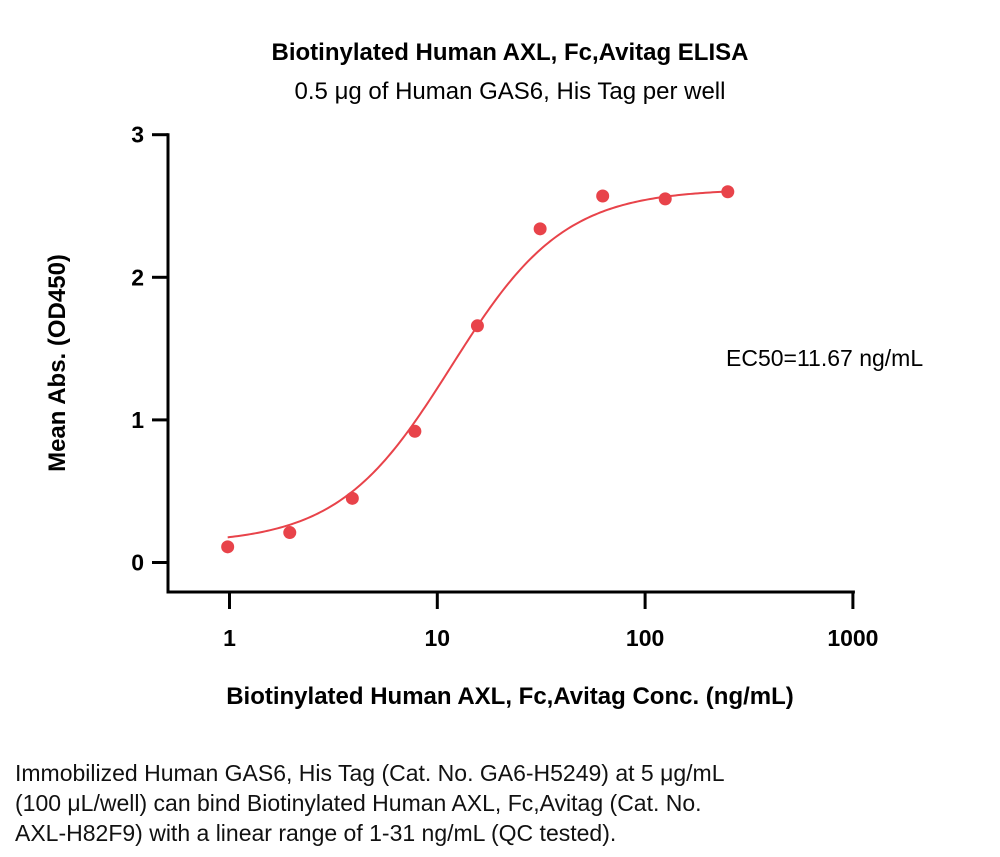 The width and height of the screenshot is (1000, 857). I want to click on y-tick-label: 1, so click(137, 420).